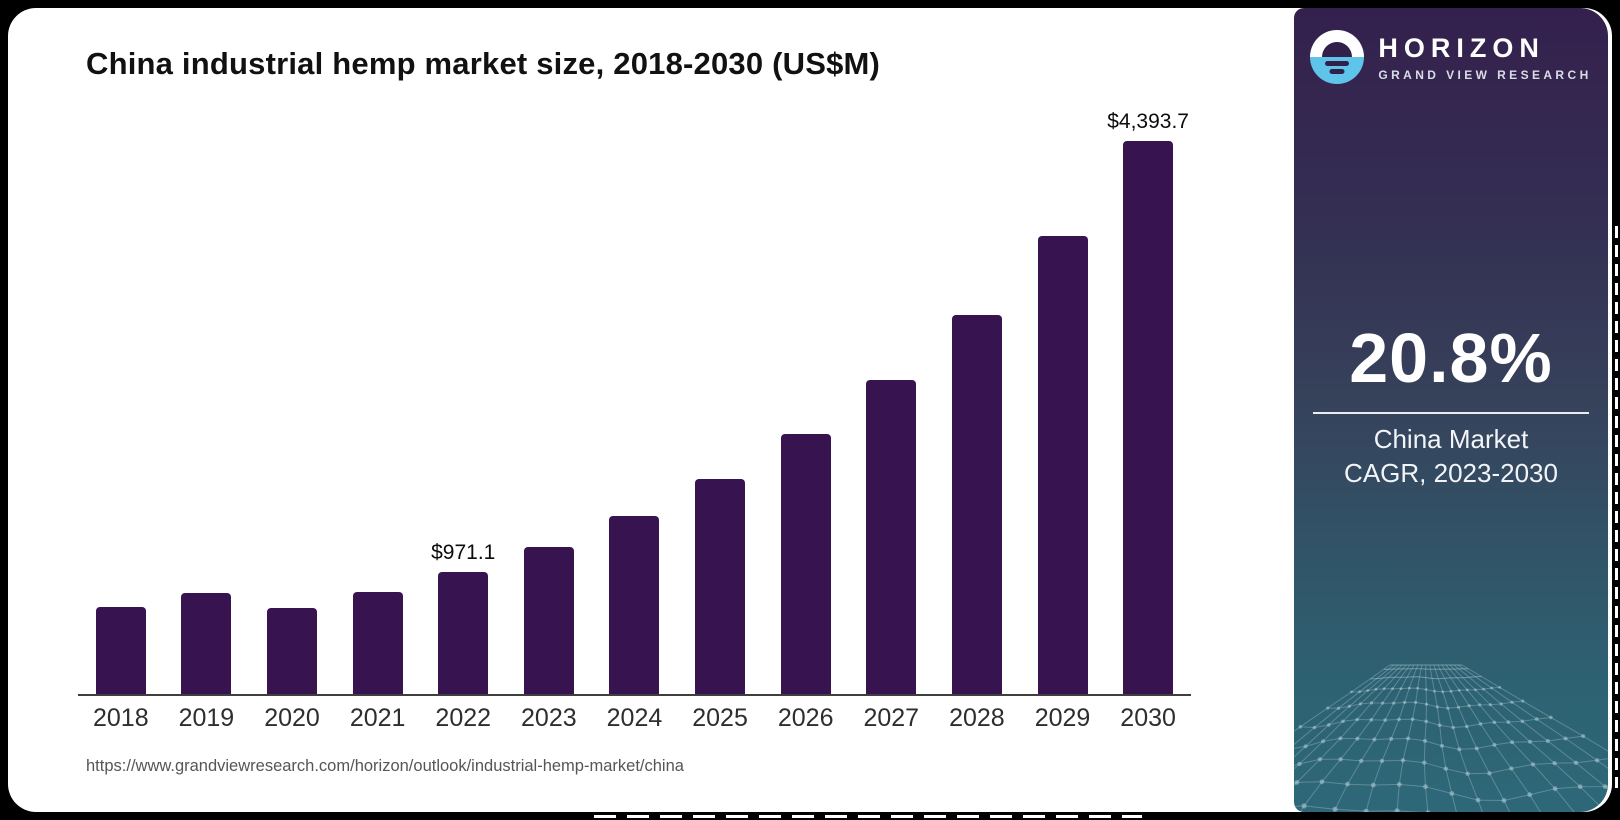  Describe the element at coordinates (977, 718) in the screenshot. I see `x-tick-2028: 2028` at that location.